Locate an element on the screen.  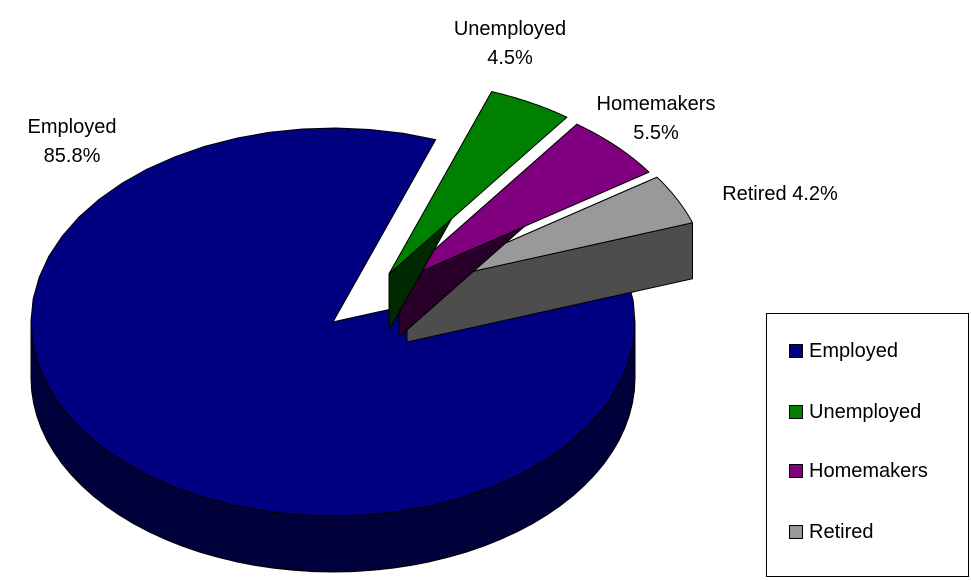
legend-item-homemakers: Homemakers is located at coordinates (858, 471).